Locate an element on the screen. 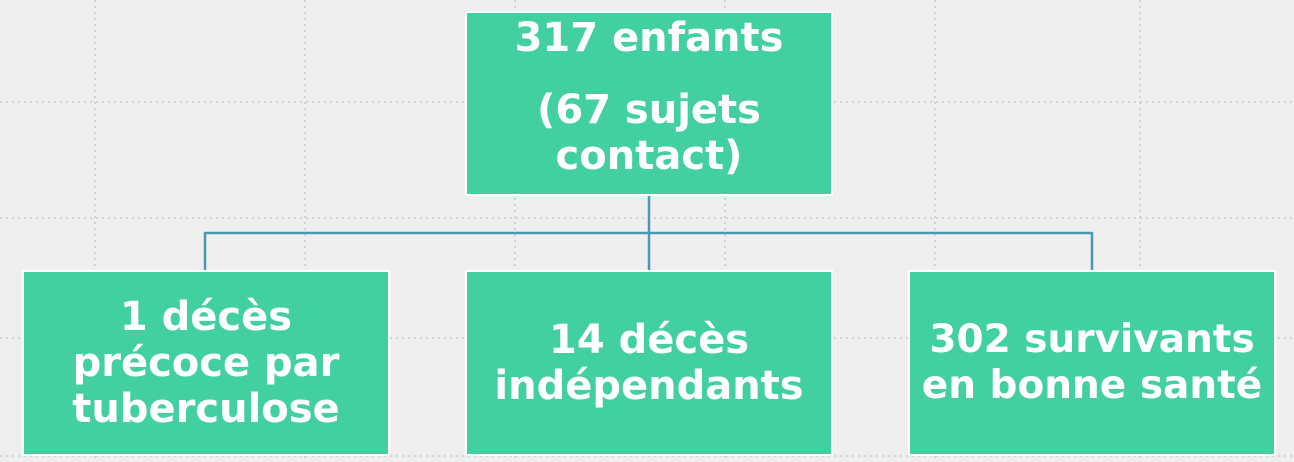 The width and height of the screenshot is (1294, 462). node-label: 14 décès indépendants is located at coordinates (649, 363).